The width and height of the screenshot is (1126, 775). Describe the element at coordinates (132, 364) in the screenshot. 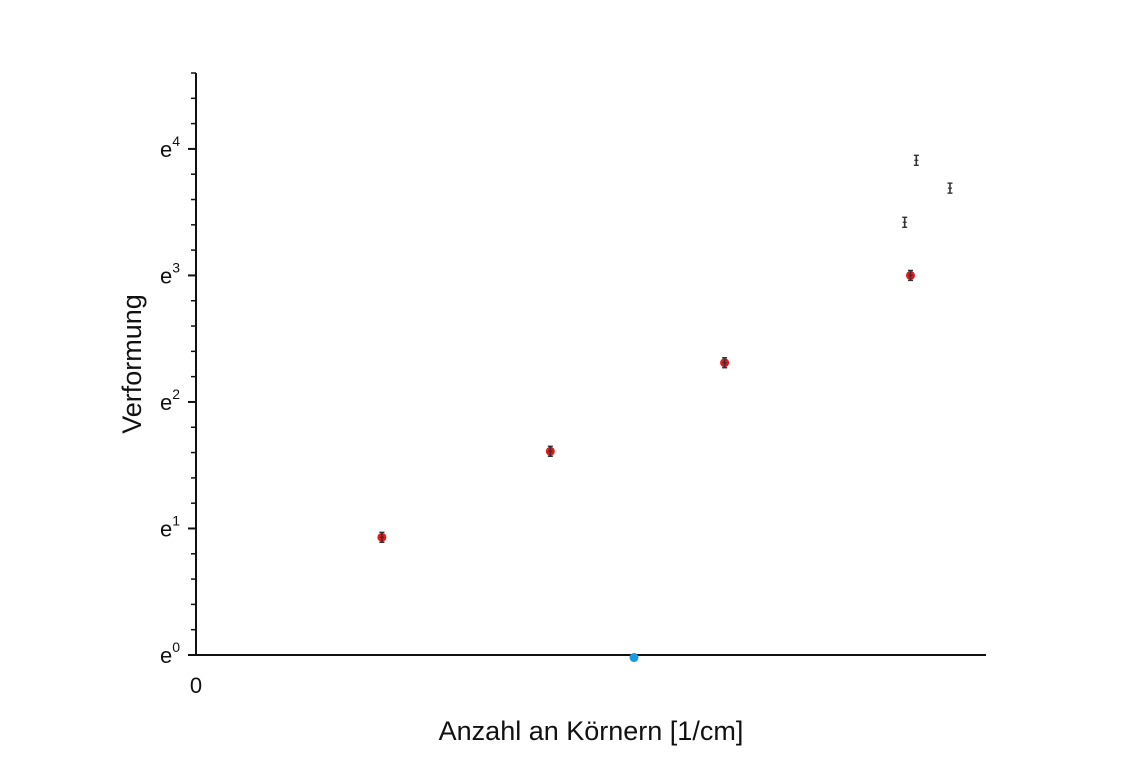

I see `y-axis-title: Verformung` at that location.